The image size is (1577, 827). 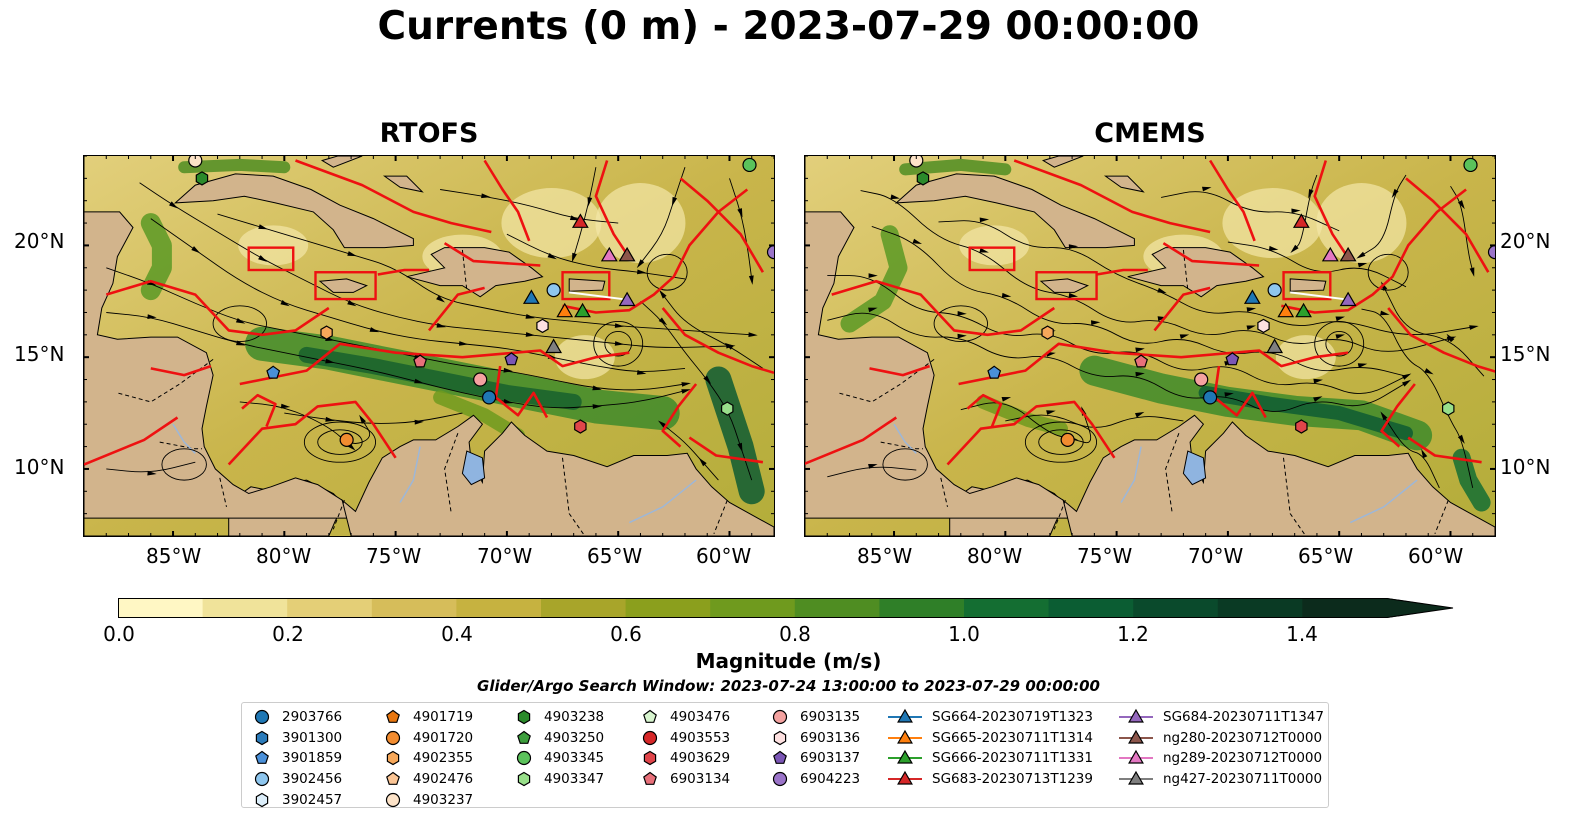 I want to click on lat-label-15n-right: 15°N, so click(x=1525, y=354).